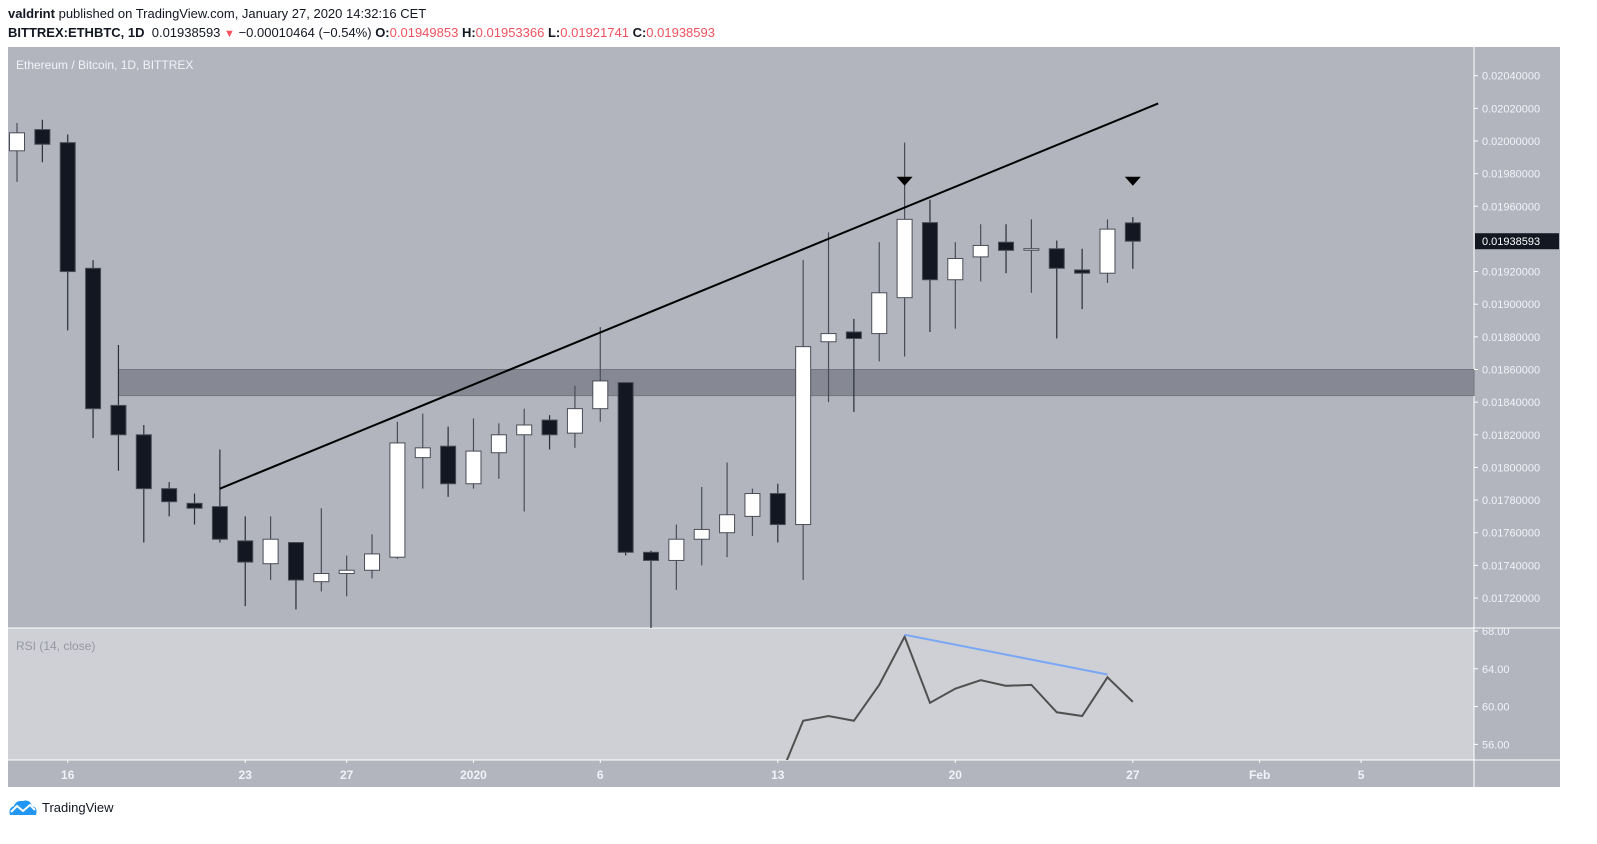 Image resolution: width=1597 pixels, height=844 pixels. I want to click on price-tick-label: 0.01820000, so click(1511, 436).